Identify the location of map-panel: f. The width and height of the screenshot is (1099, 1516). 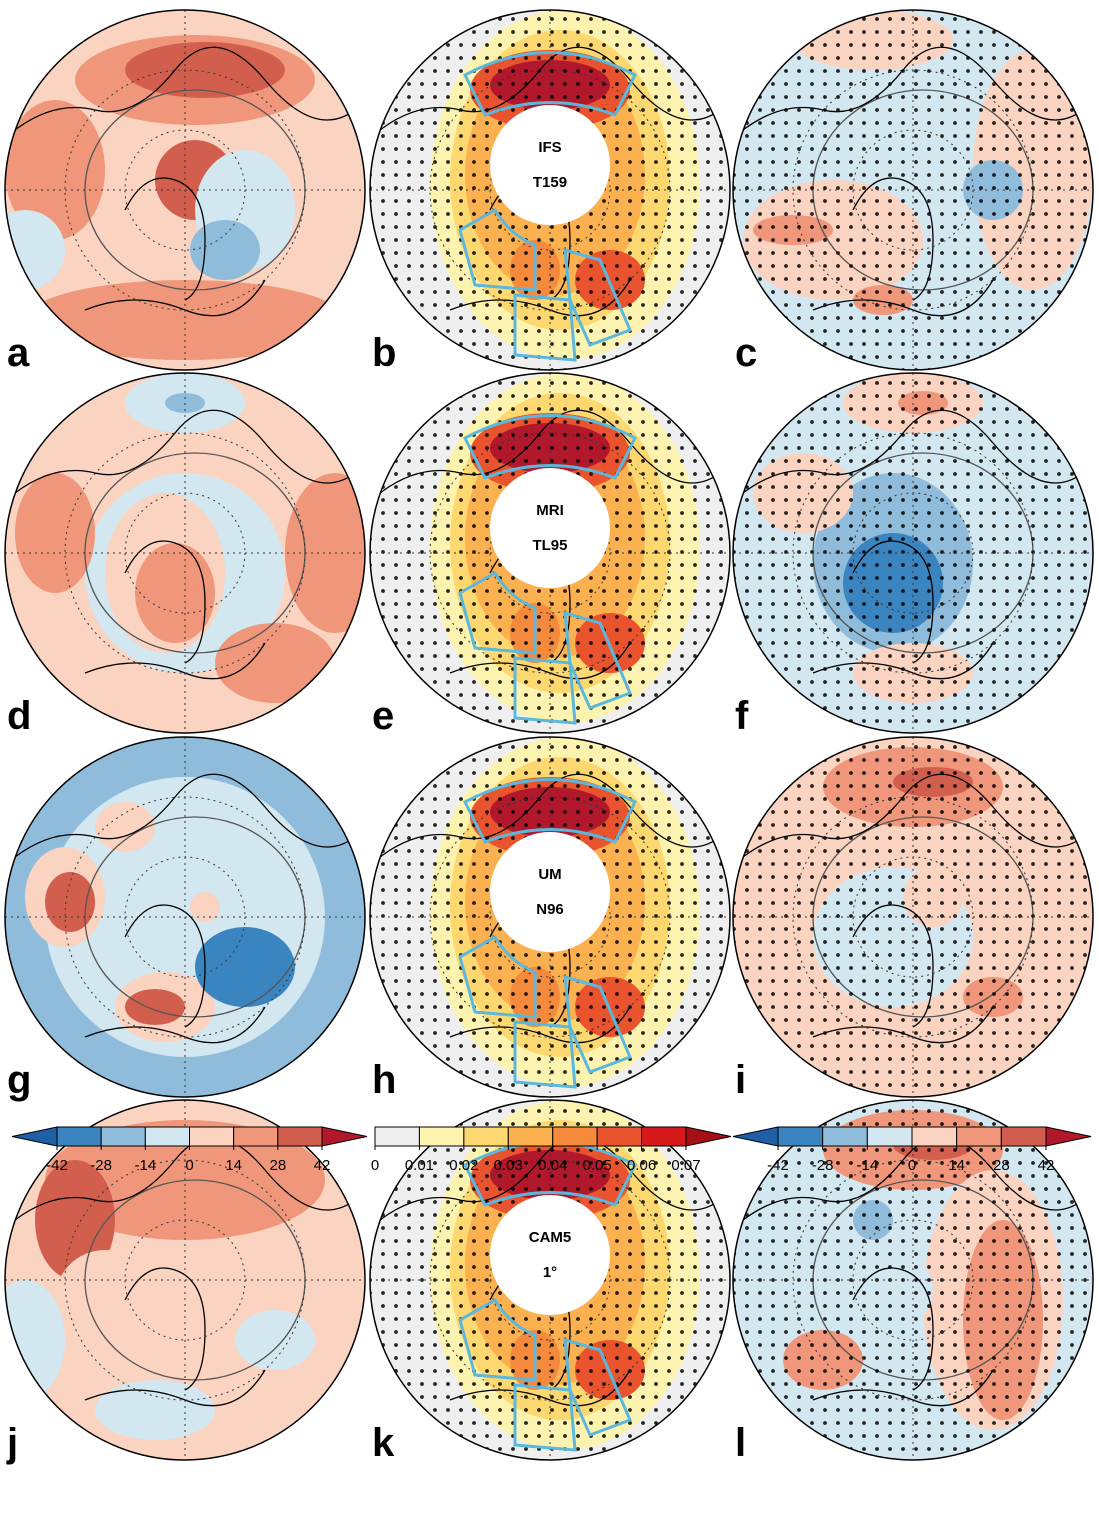
(913, 555).